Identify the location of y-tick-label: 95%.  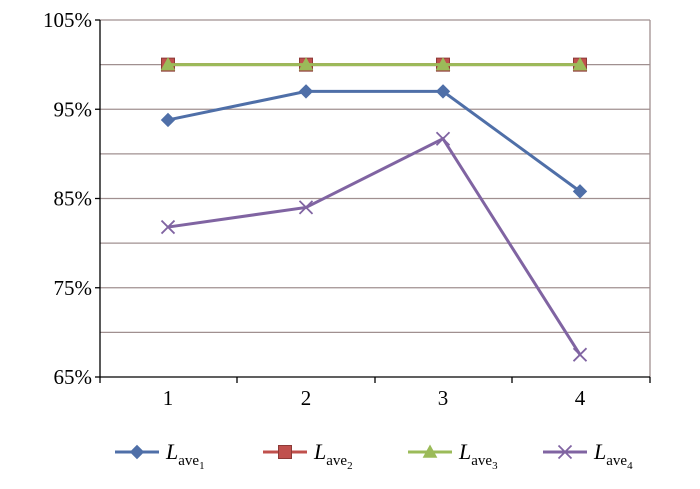
(73, 109).